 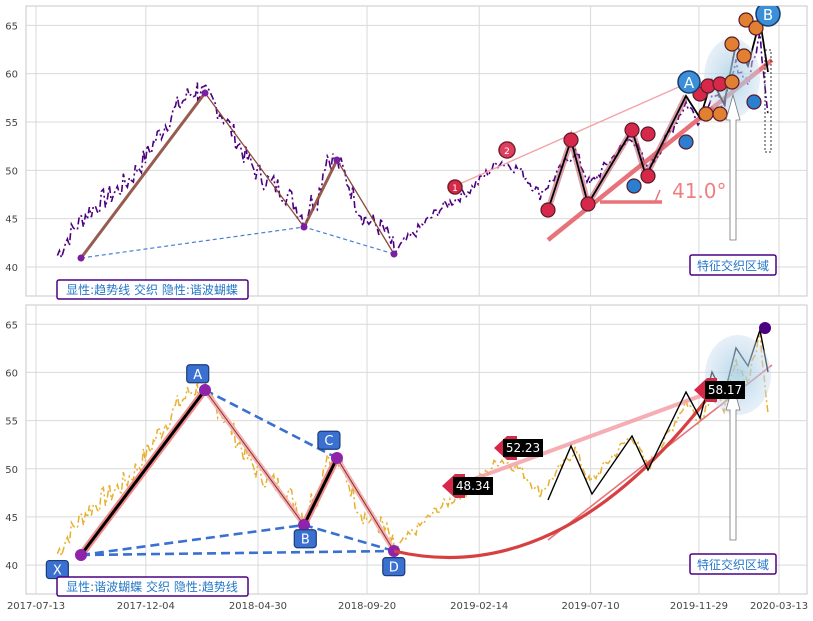 I want to click on top-y-tick: 45, so click(x=11, y=220).